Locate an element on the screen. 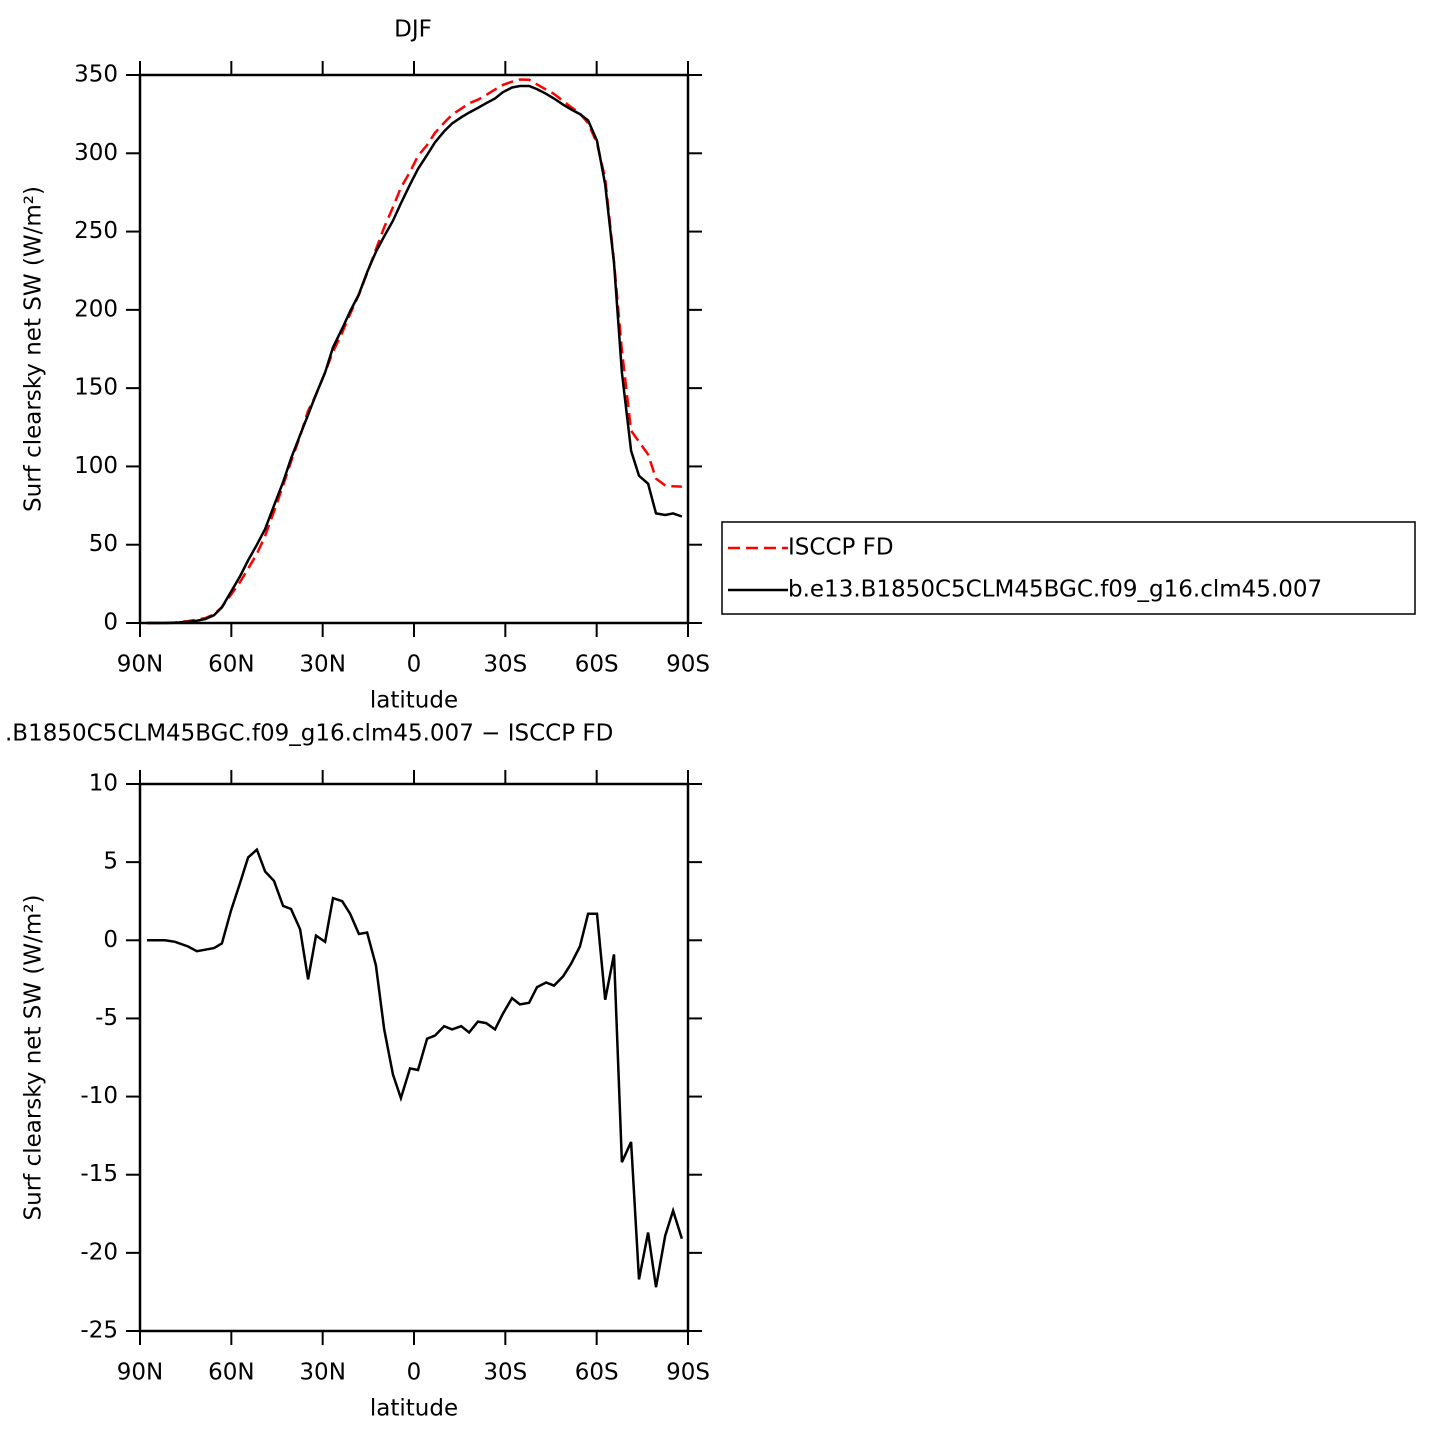  legend-label: b.e13.B1850C5CLM45BGC.f09_g16.clm45.007 is located at coordinates (1055, 590).